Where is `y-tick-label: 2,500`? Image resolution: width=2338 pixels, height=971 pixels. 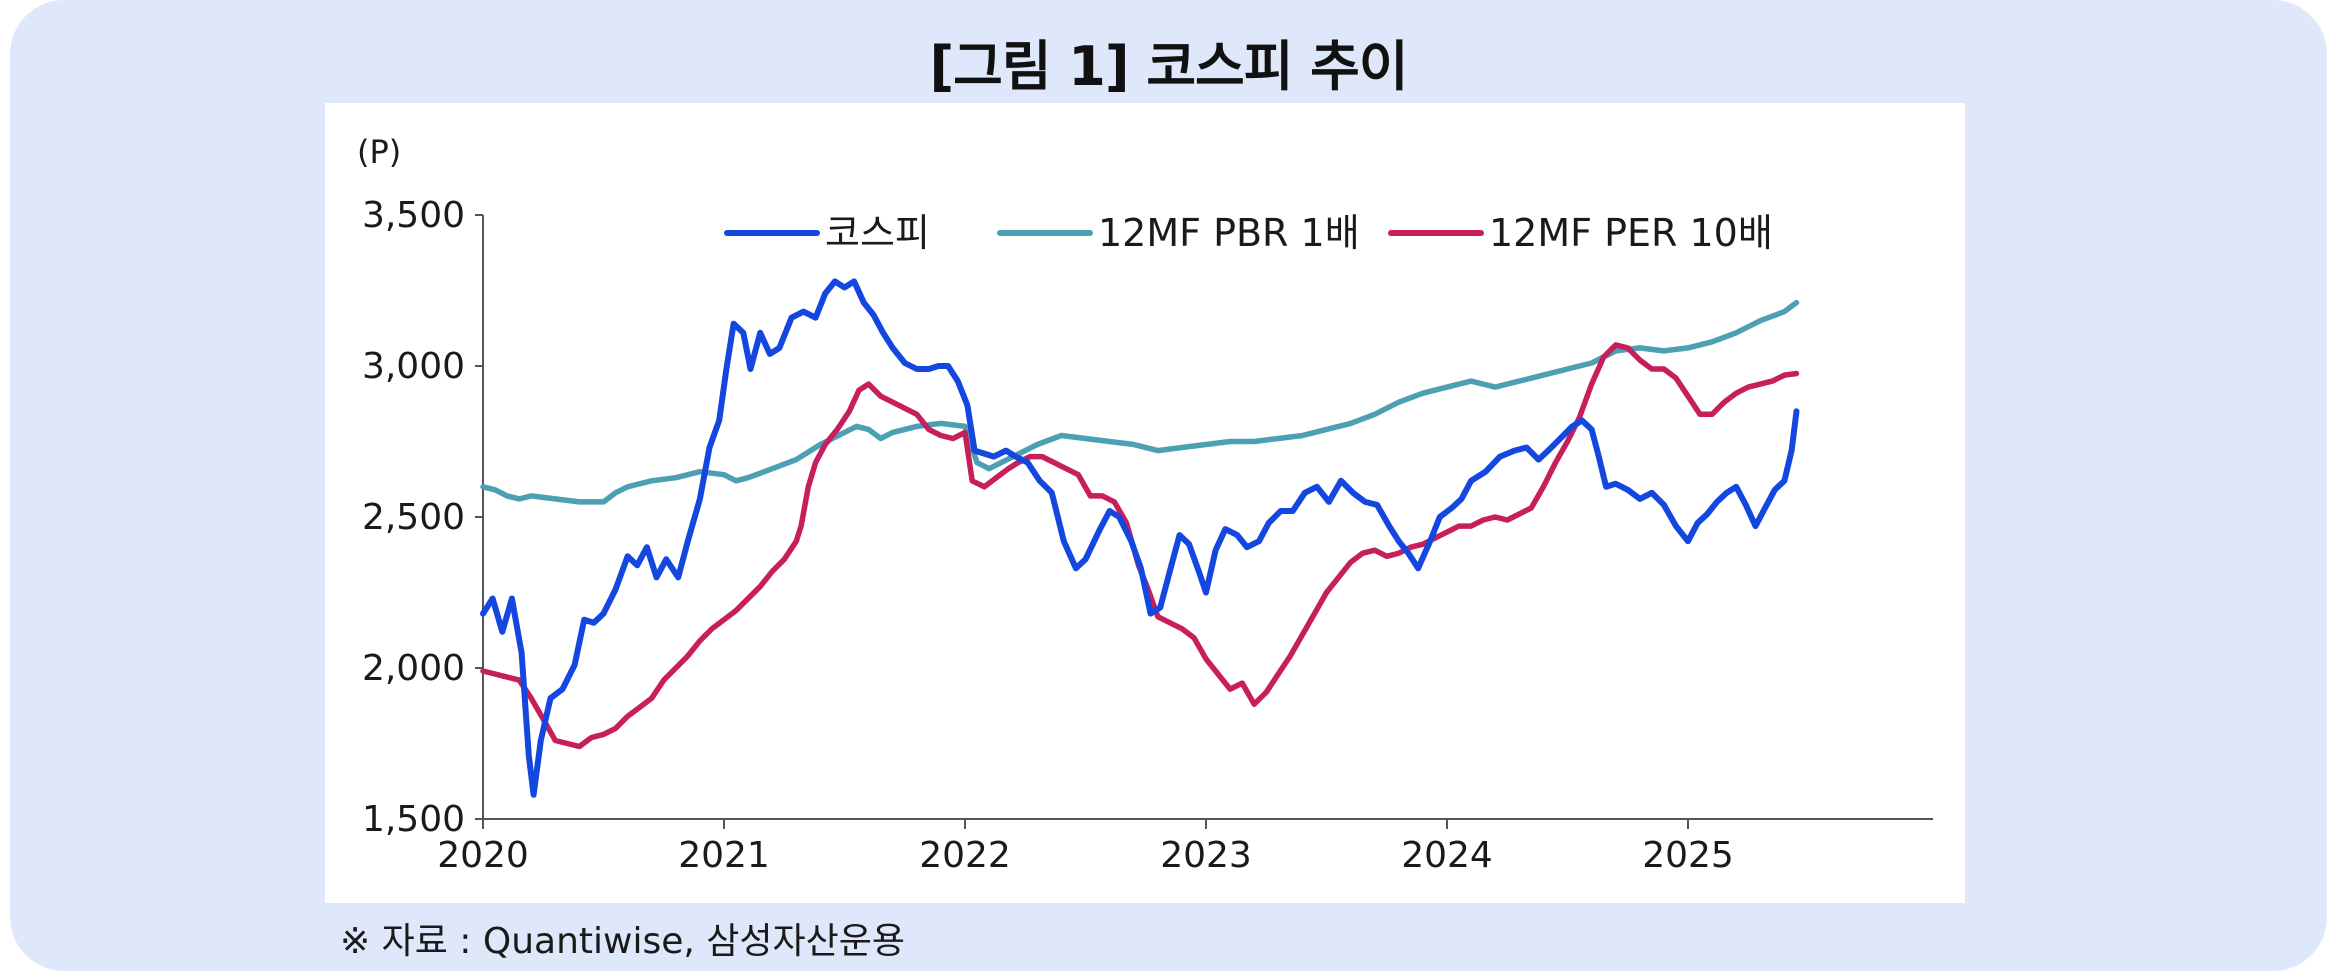 y-tick-label: 2,500 is located at coordinates (413, 517).